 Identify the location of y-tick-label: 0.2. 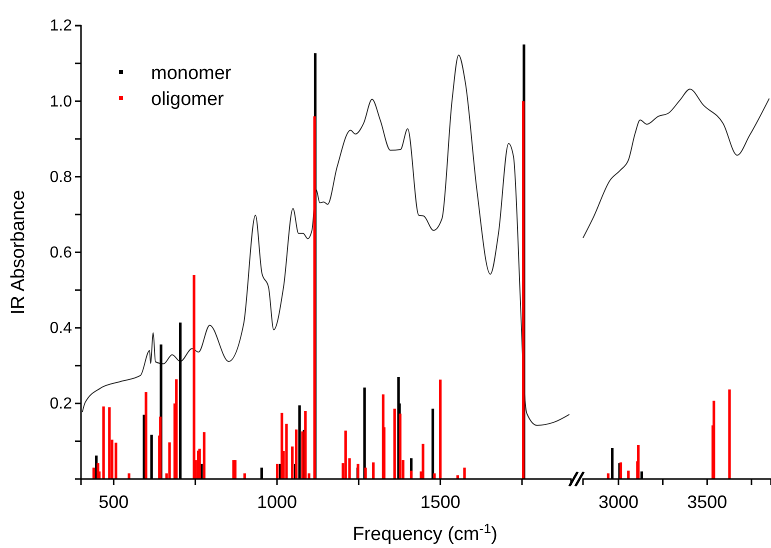
(61, 404).